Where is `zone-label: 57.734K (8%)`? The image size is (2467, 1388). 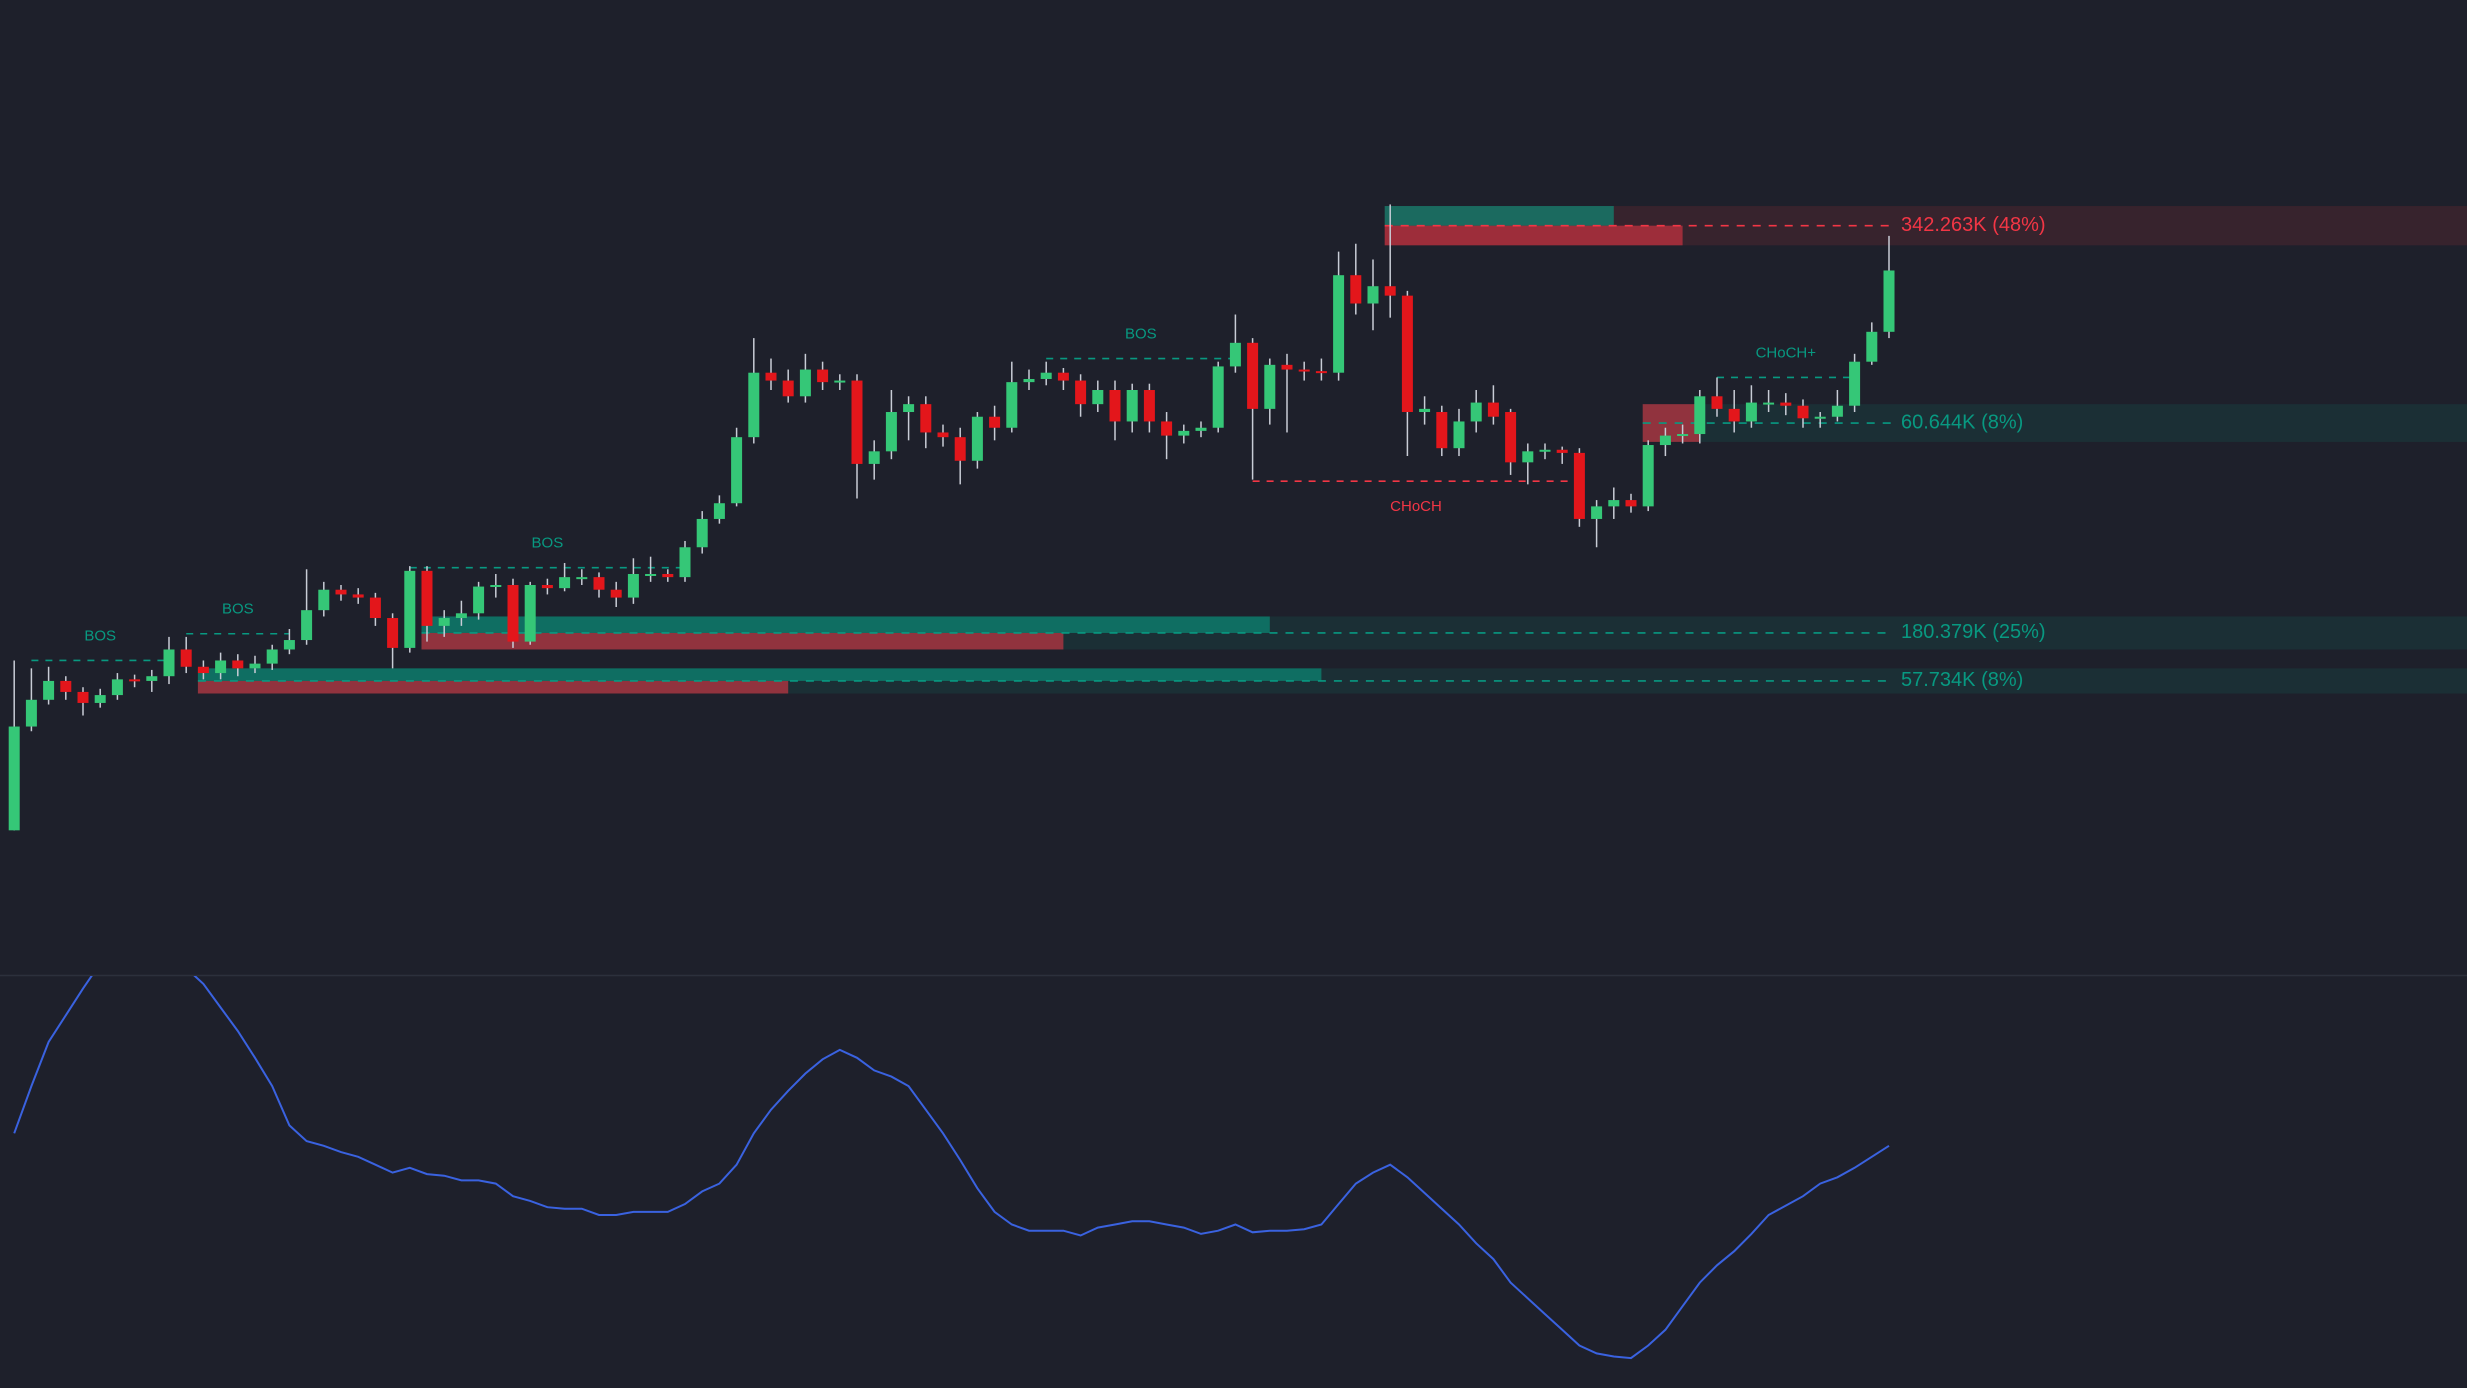 zone-label: 57.734K (8%) is located at coordinates (1962, 680).